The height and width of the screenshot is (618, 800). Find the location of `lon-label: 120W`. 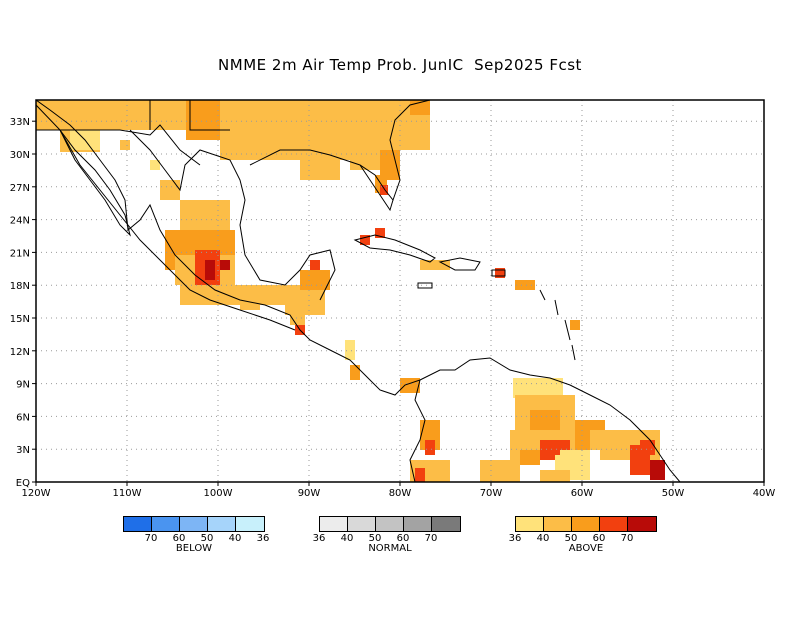

lon-label: 120W is located at coordinates (36, 493).